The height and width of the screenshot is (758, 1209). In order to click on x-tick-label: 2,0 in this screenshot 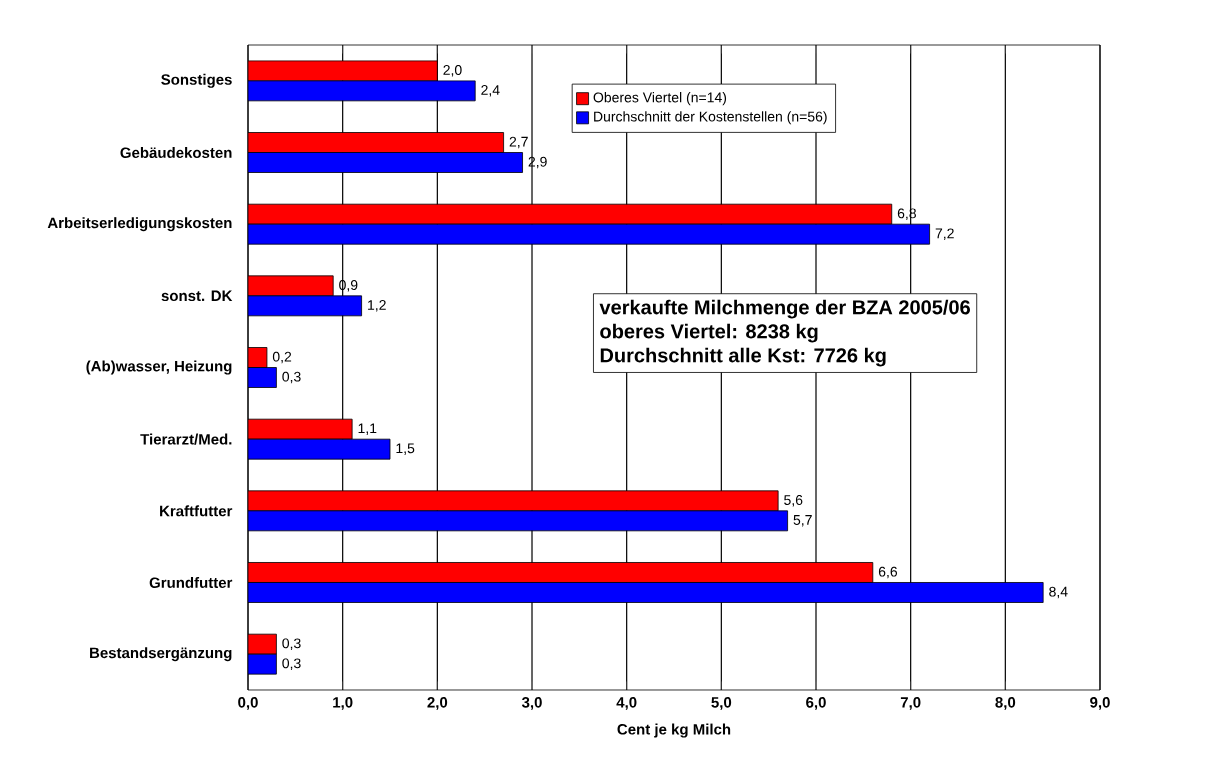, I will do `click(437, 703)`.